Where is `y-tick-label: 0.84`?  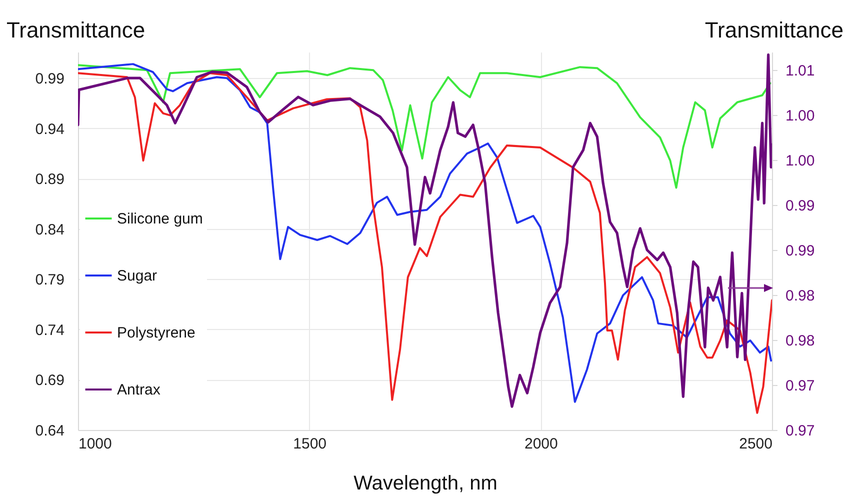
y-tick-label: 0.84 is located at coordinates (49, 229).